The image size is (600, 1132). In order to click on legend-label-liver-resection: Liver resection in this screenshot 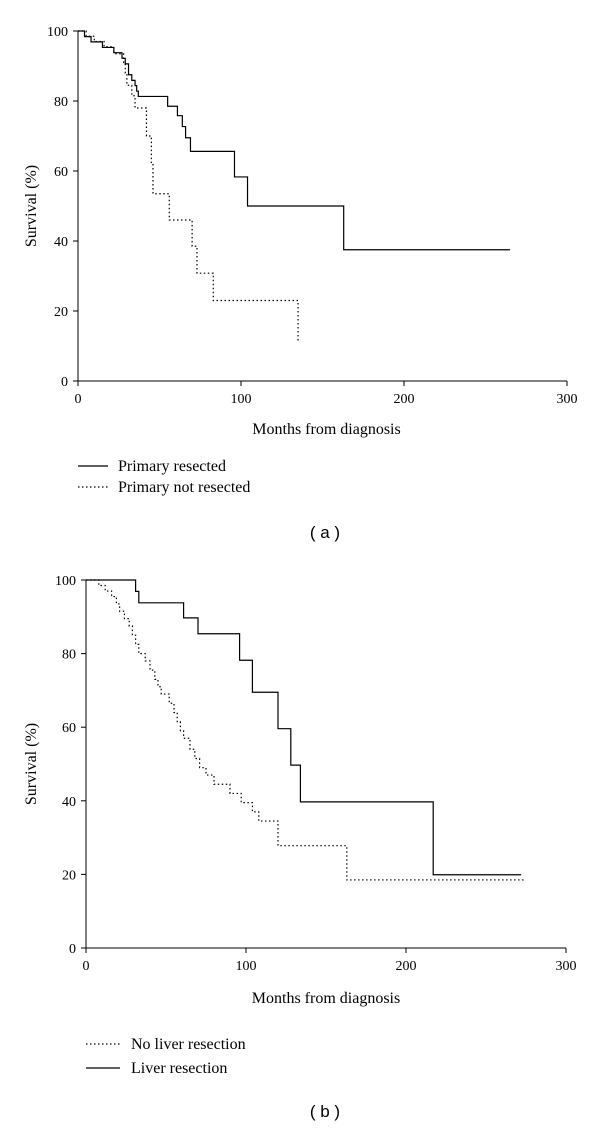, I will do `click(179, 1068)`.